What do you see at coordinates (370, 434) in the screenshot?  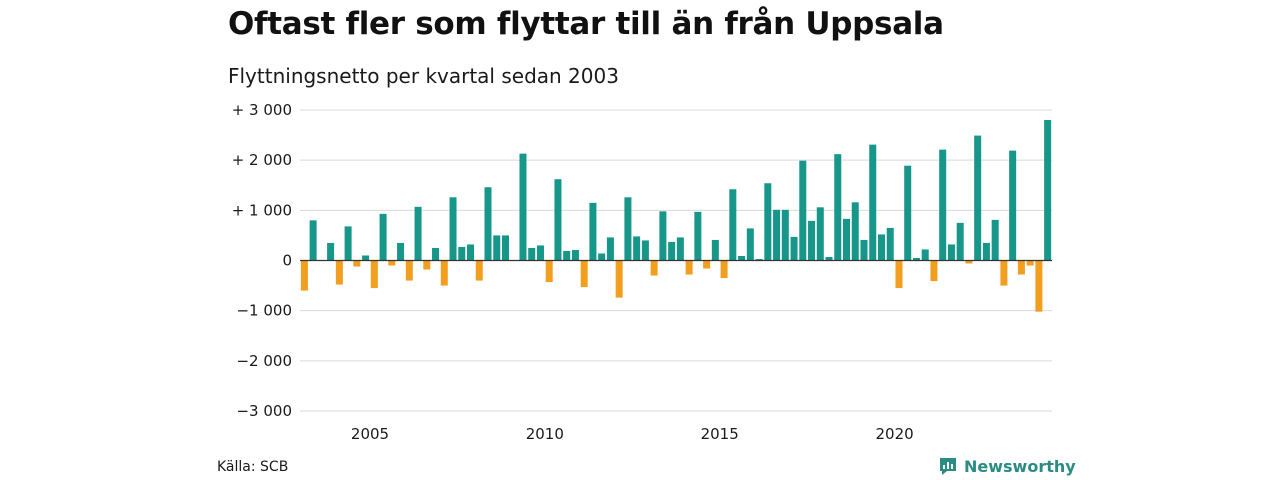 I see `x-tick-label: 2005` at bounding box center [370, 434].